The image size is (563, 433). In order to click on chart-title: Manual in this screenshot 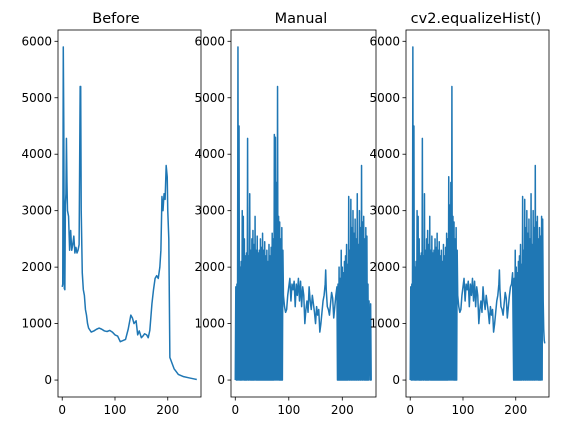, I will do `click(301, 19)`.